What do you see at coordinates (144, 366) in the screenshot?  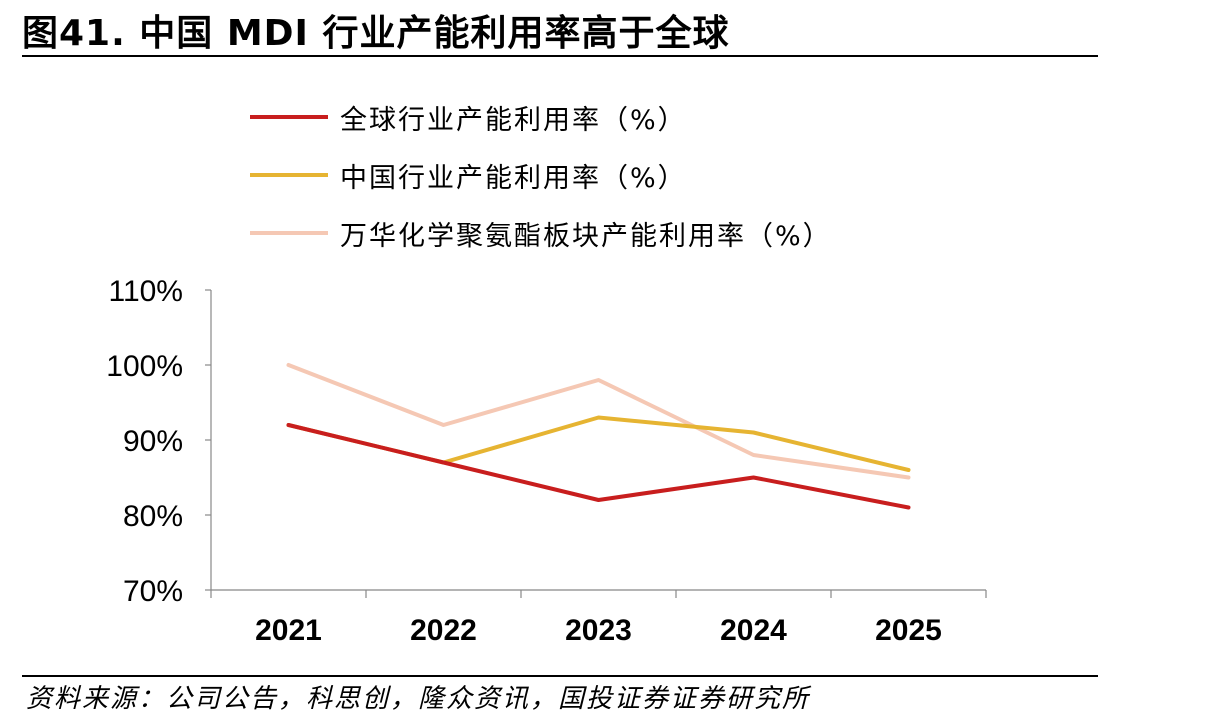 I see `y-tick-label: 100%` at bounding box center [144, 366].